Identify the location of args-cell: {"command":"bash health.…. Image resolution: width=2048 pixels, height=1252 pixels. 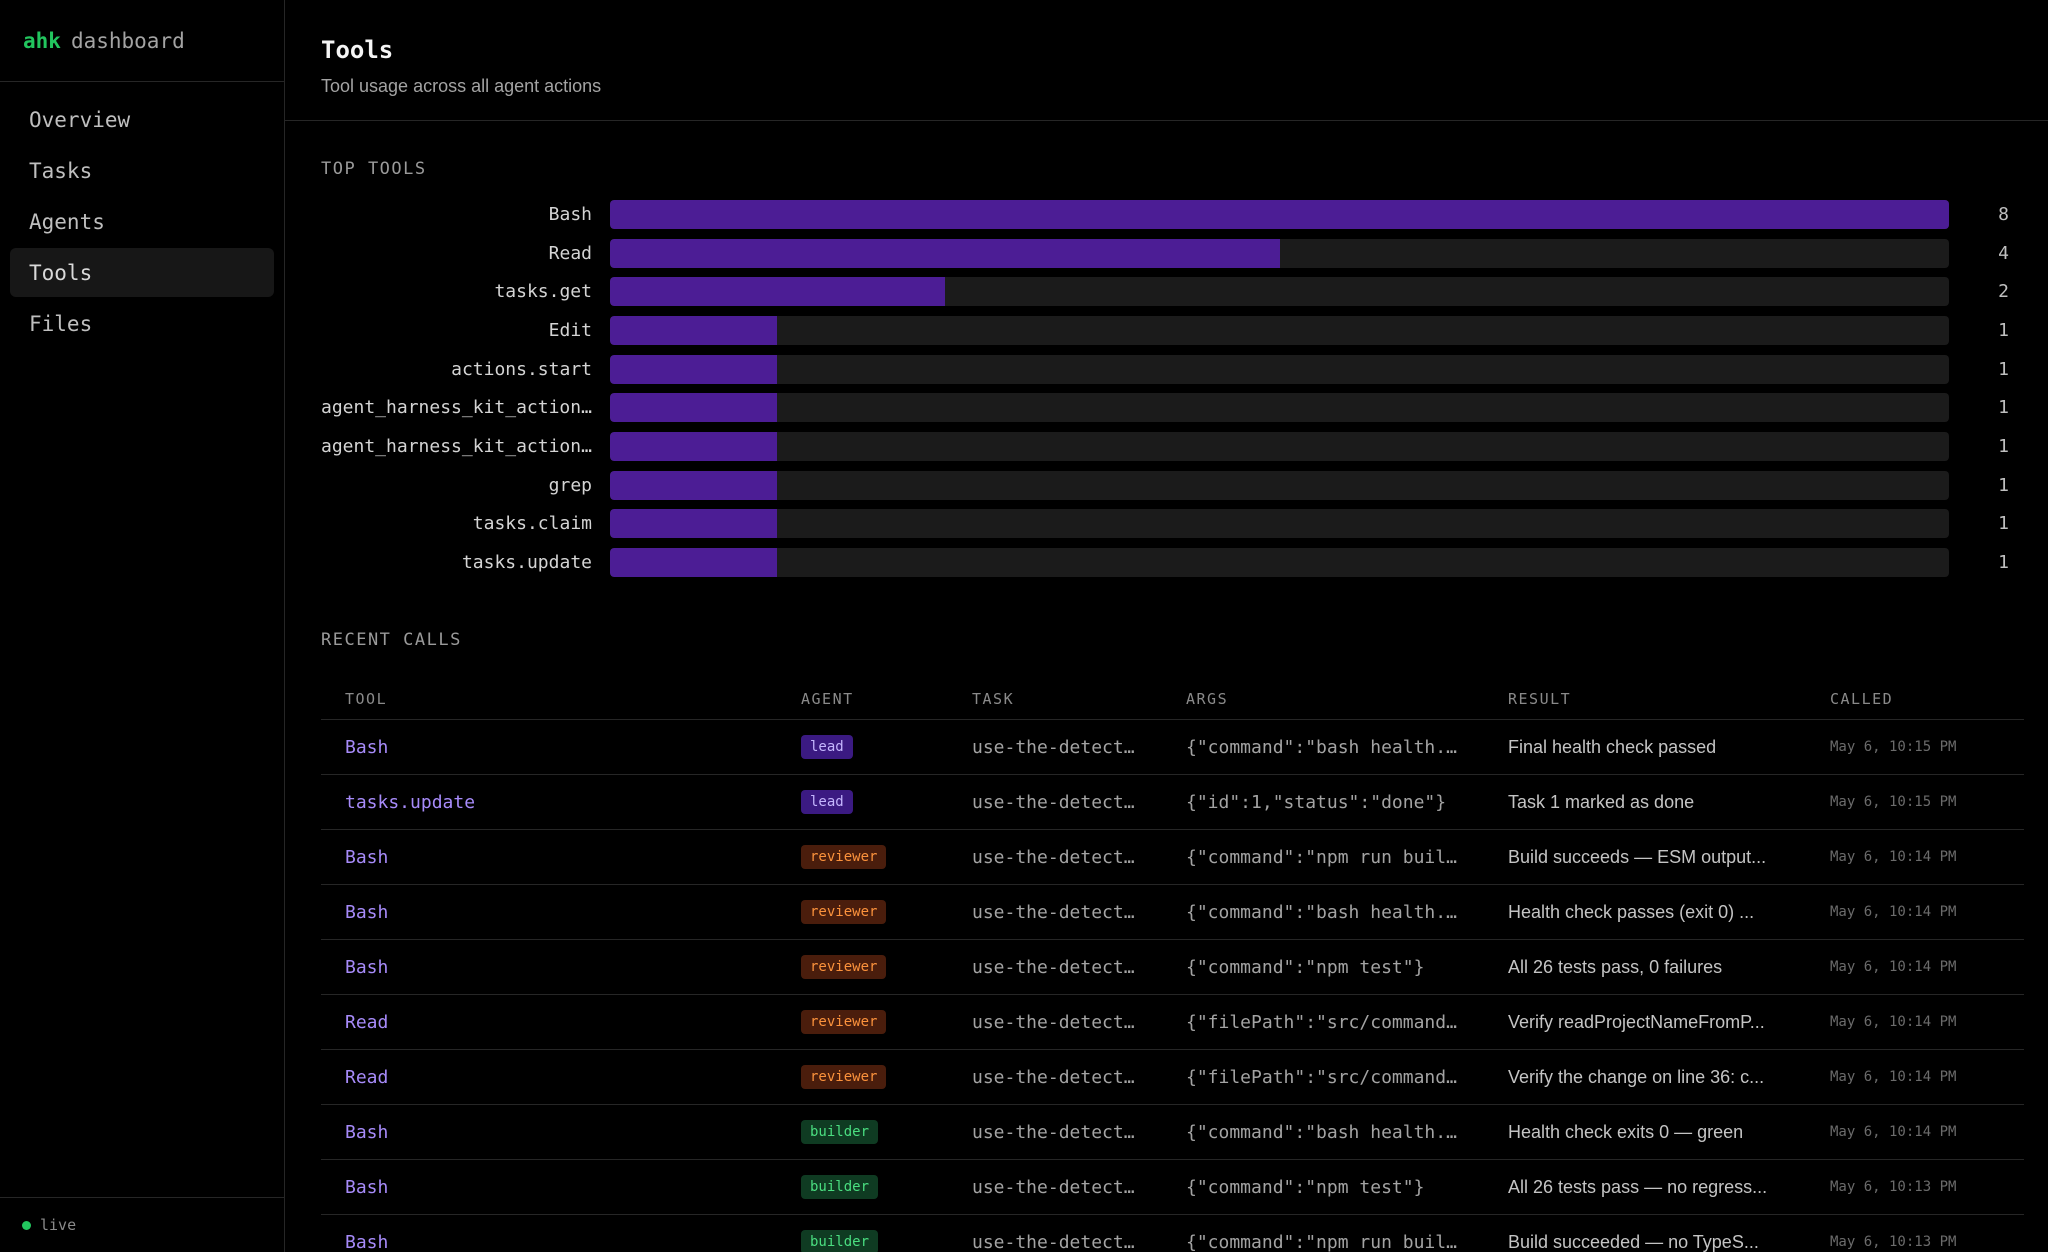
(1347, 1132).